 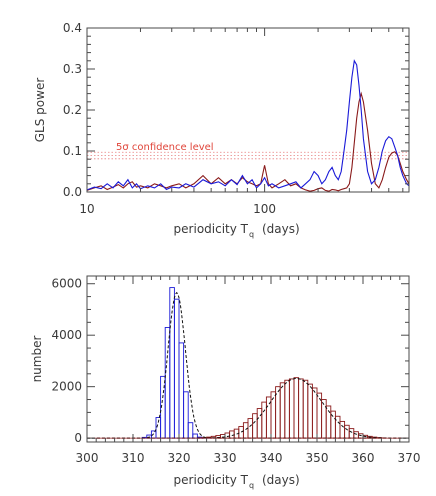 I want to click on gls-x-tick-label-0: 10, so click(x=86, y=209).